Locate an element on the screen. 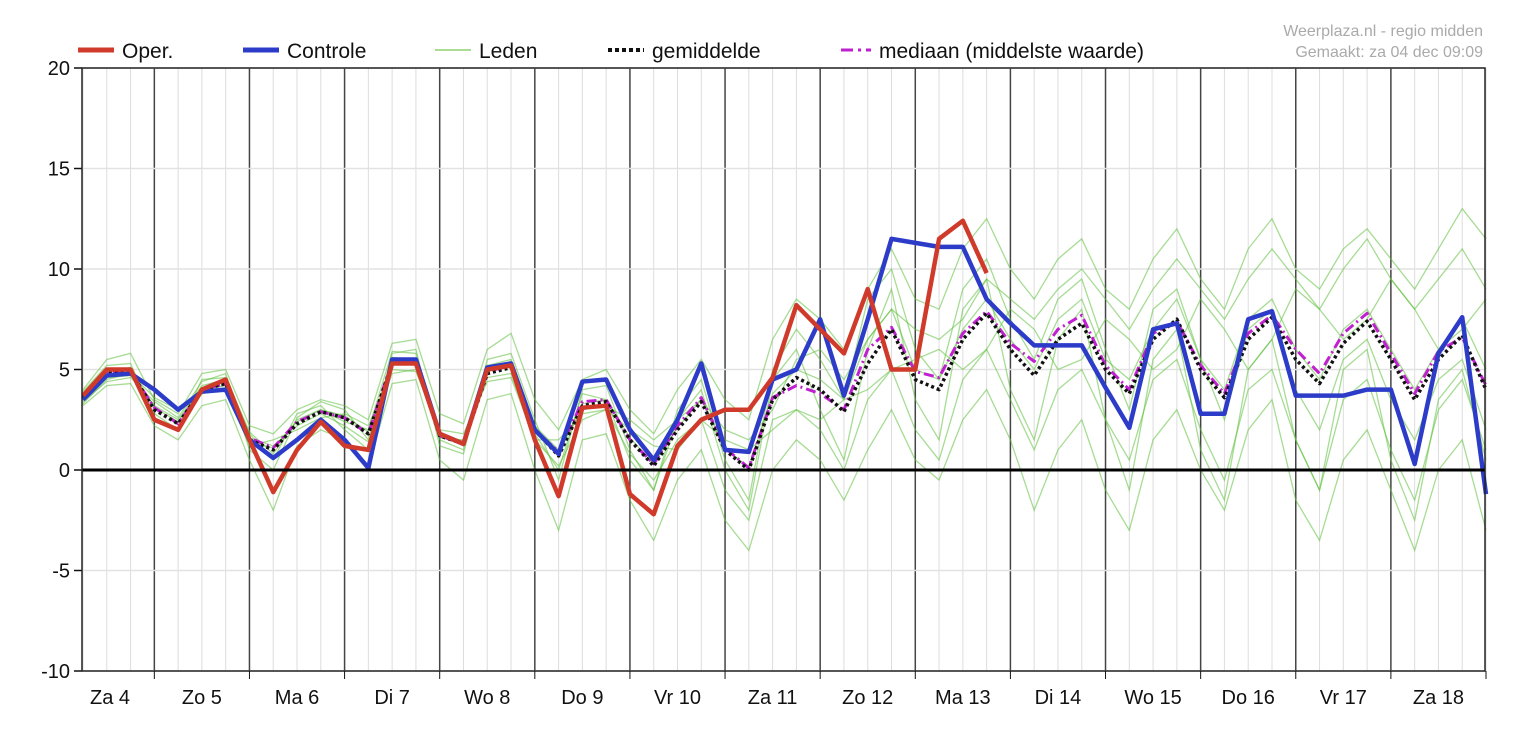 The height and width of the screenshot is (734, 1519). legend-label: Controle is located at coordinates (326, 51).